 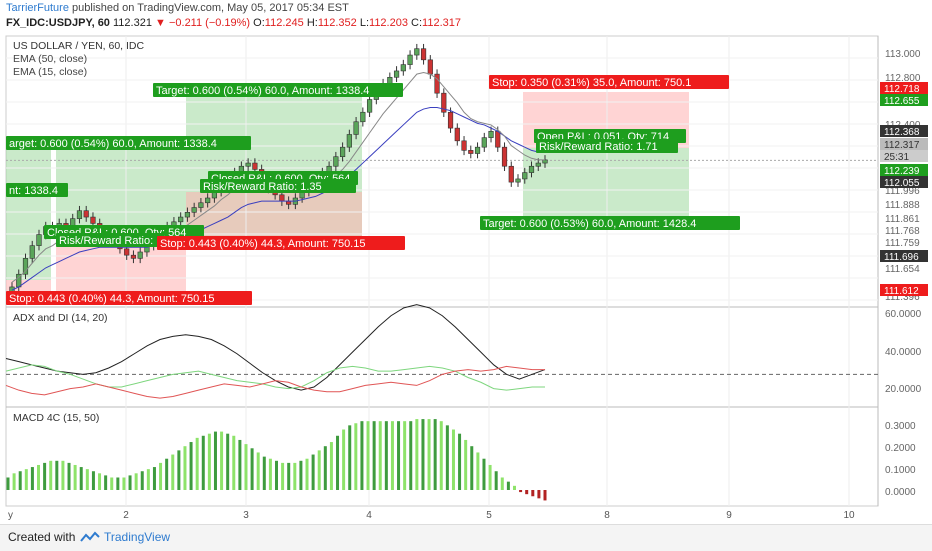 I want to click on long-1-partial-label: nt: 1338.4, so click(x=33, y=191).